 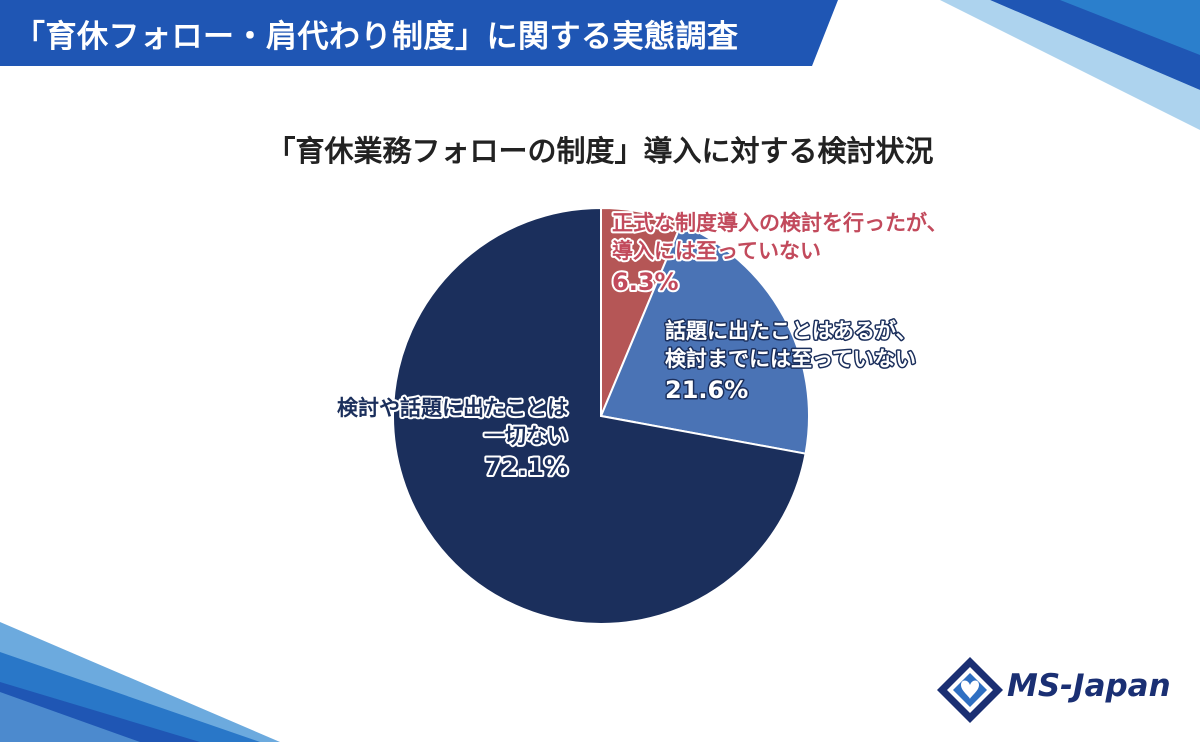 I want to click on pie-slice-discussed, so click(x=704, y=338).